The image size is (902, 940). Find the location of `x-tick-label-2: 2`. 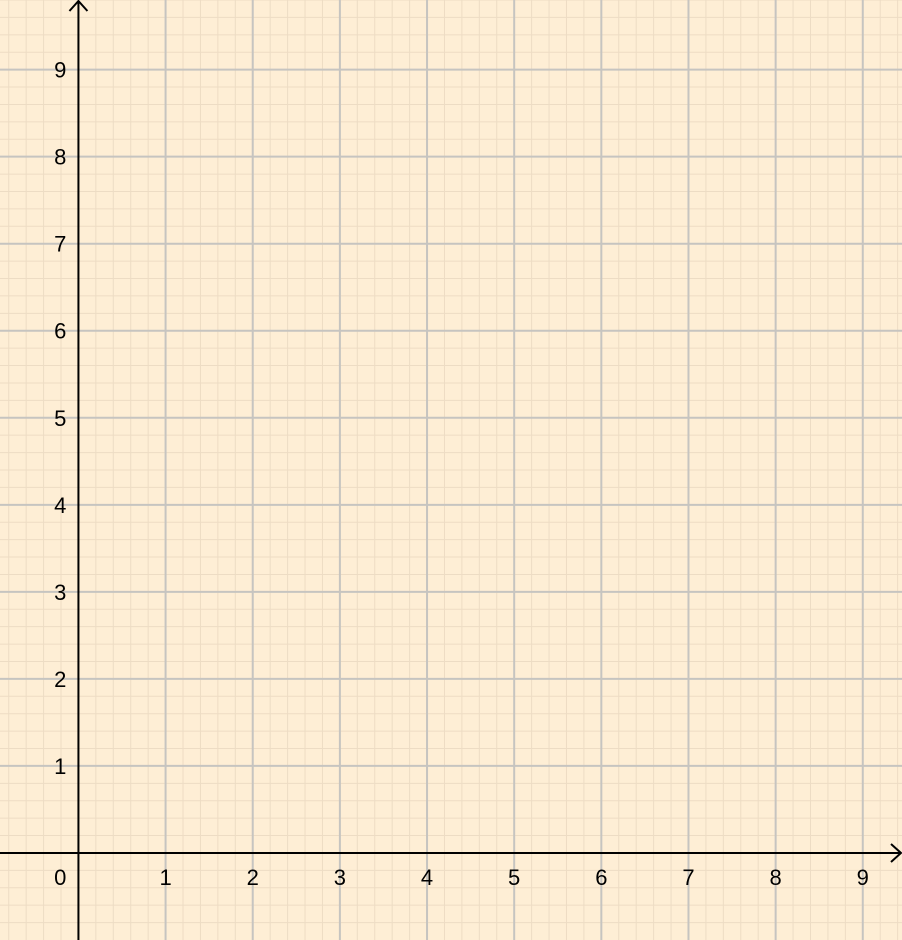

x-tick-label-2: 2 is located at coordinates (253, 877).